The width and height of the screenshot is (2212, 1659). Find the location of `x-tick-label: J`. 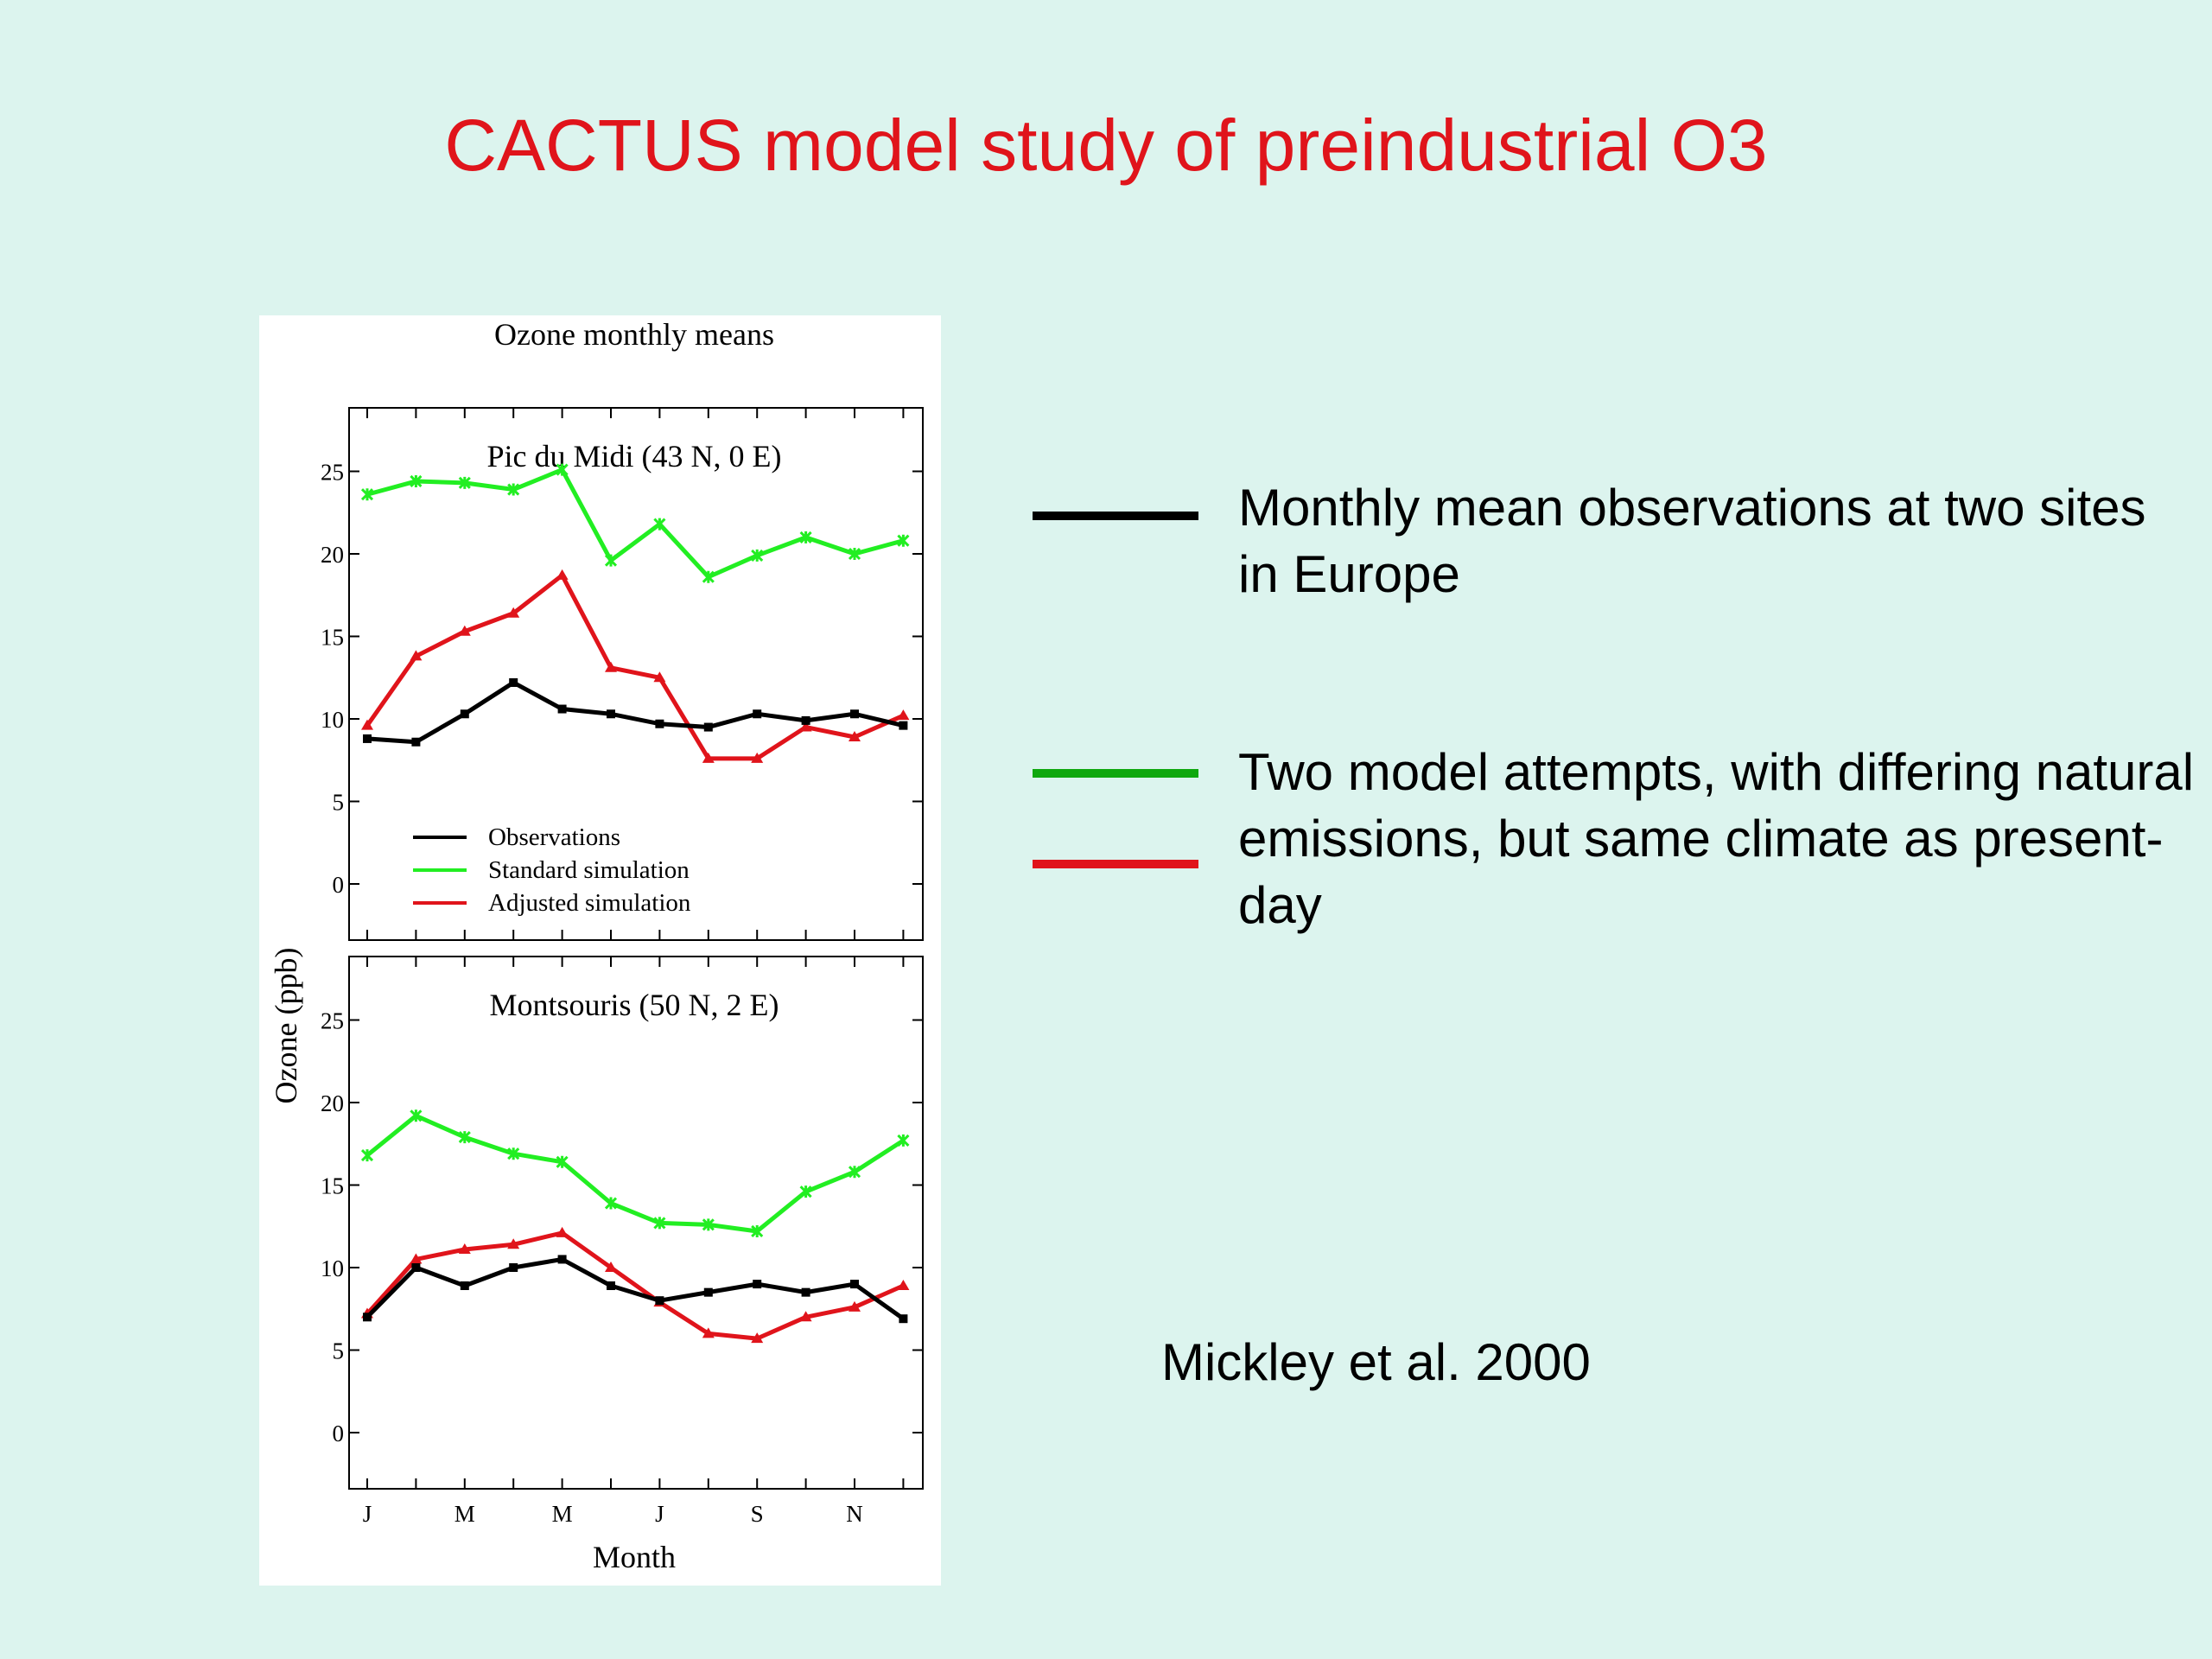

x-tick-label: J is located at coordinates (659, 1514).